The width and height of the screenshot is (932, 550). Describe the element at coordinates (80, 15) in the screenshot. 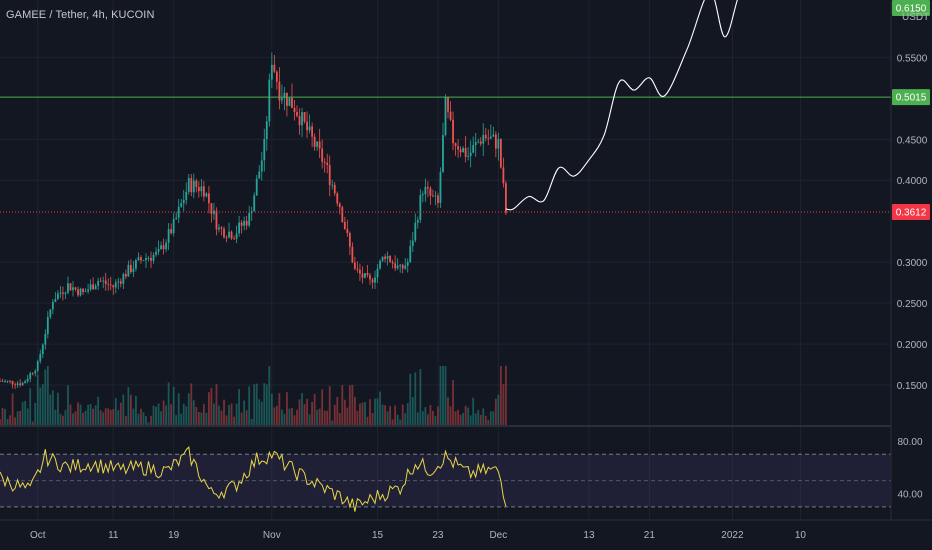

I see `symbol-title: GAMEE / Tether, 4h, KUCOIN` at that location.